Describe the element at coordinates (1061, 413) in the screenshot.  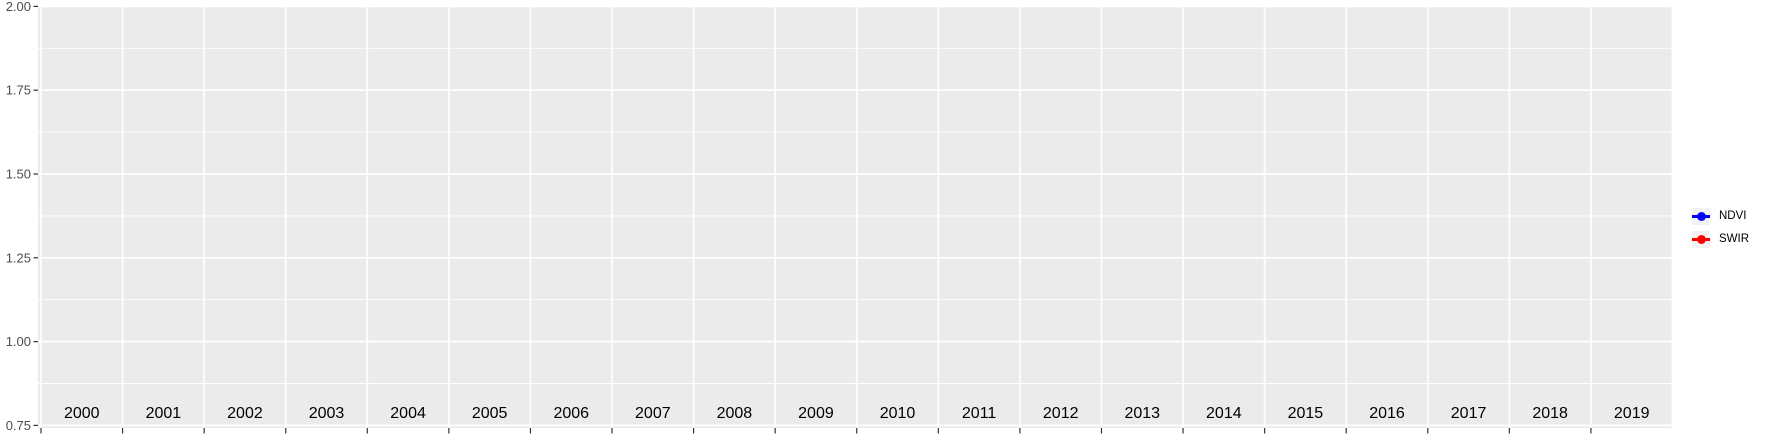
I see `x-year-label: 2012` at that location.